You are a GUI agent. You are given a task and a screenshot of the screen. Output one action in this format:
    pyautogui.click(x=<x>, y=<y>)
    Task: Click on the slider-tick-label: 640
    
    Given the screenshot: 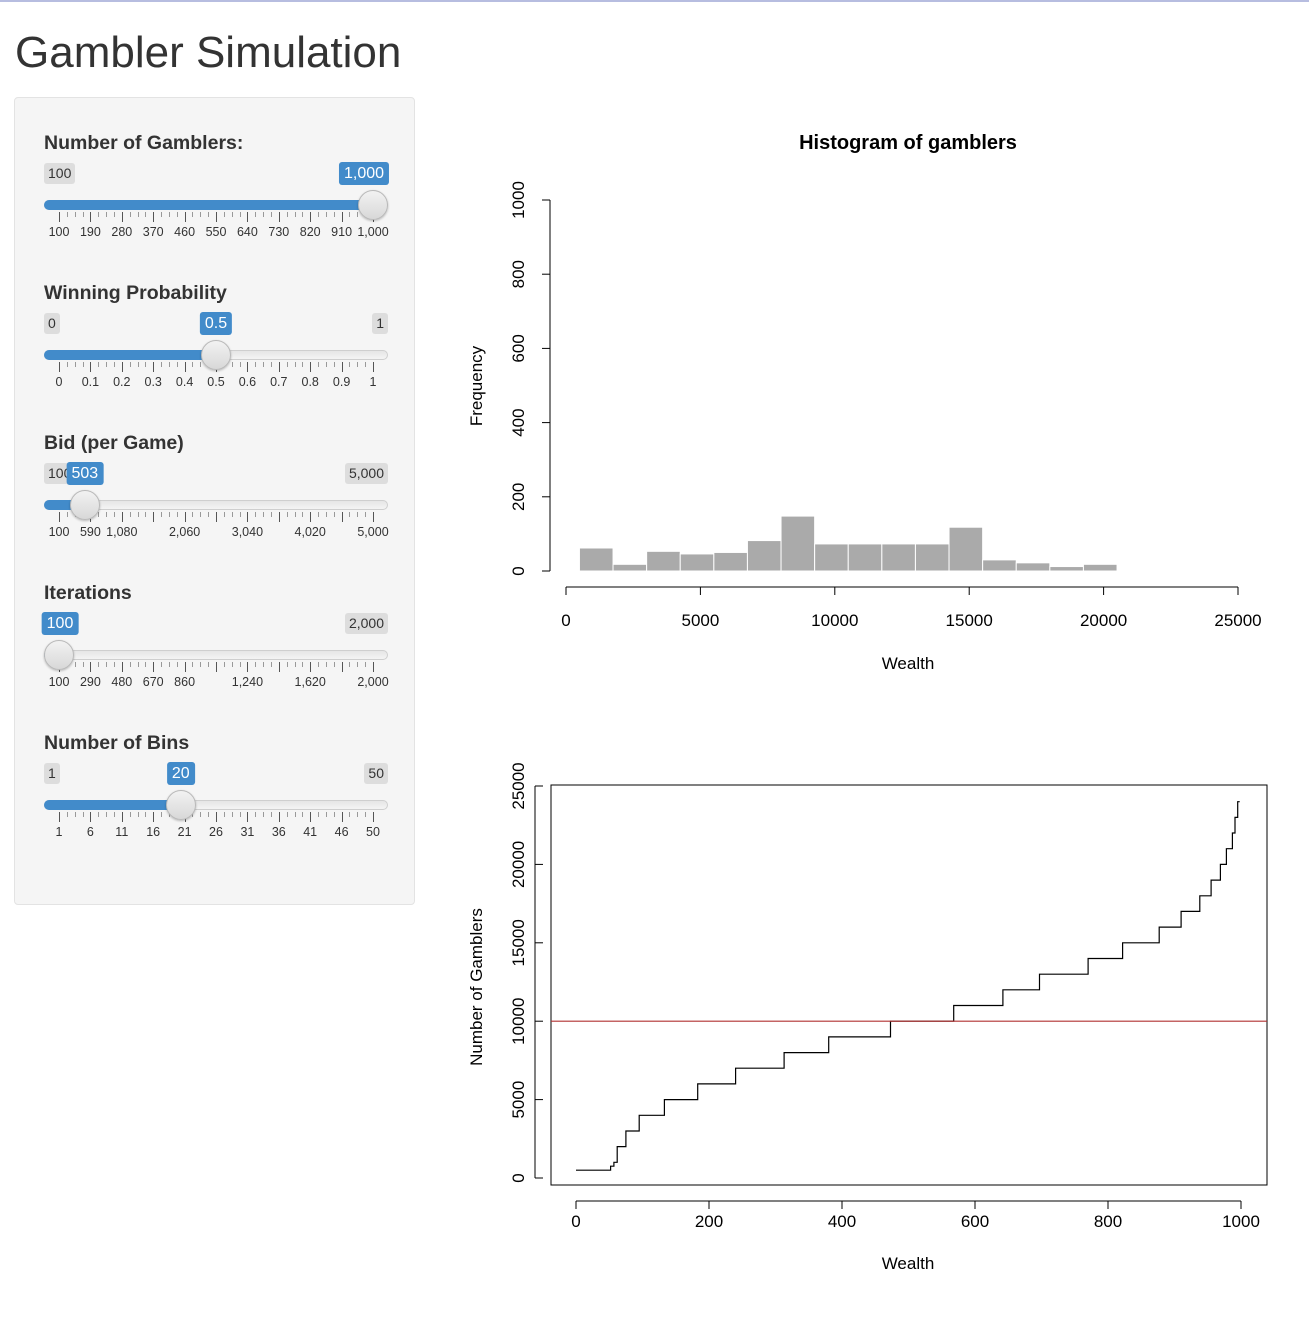 What is the action you would take?
    pyautogui.click(x=247, y=232)
    